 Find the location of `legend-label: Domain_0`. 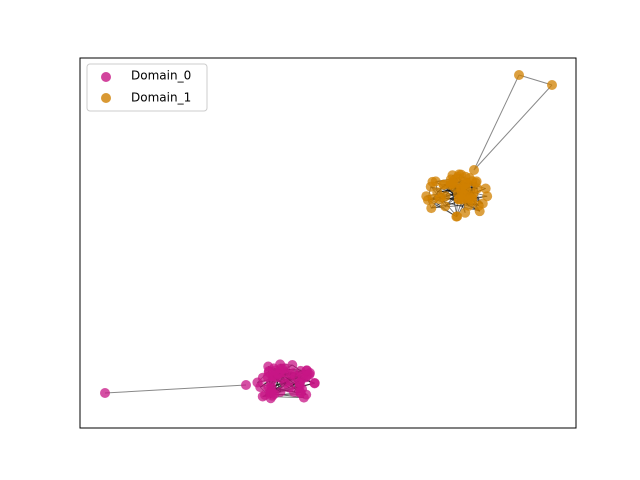

legend-label: Domain_0 is located at coordinates (161, 76).